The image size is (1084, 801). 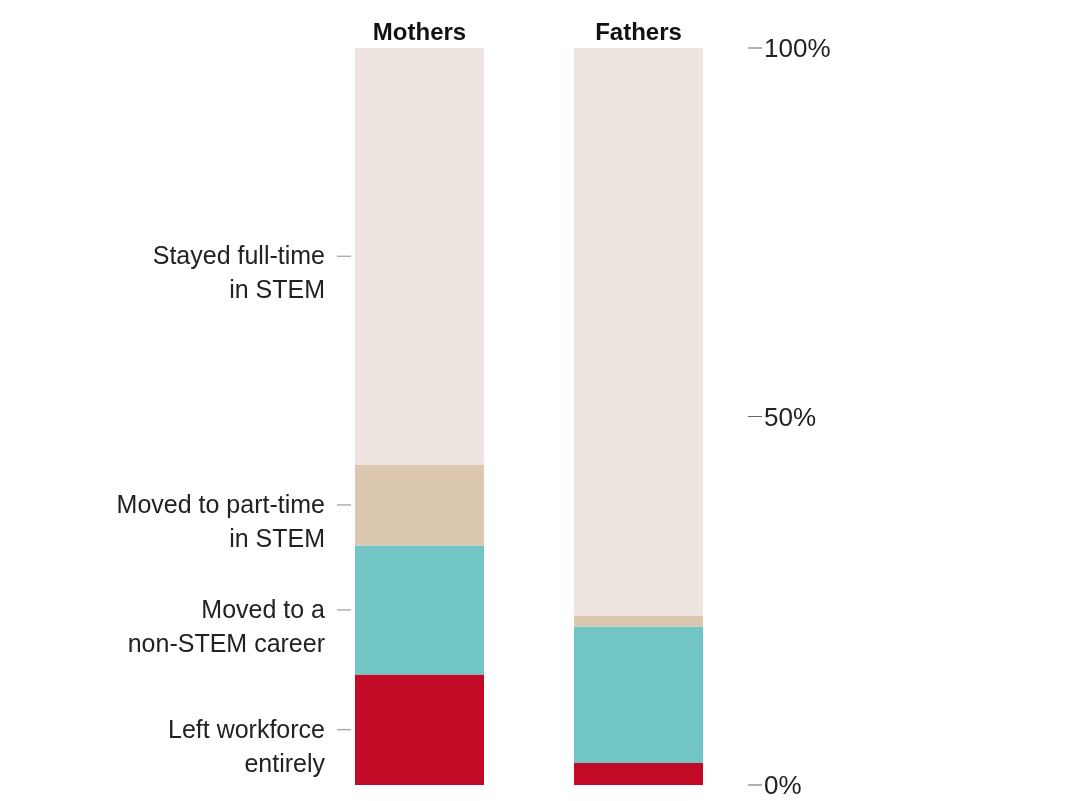 I want to click on series-label: Stayed full-time in STEM, so click(x=238, y=272).